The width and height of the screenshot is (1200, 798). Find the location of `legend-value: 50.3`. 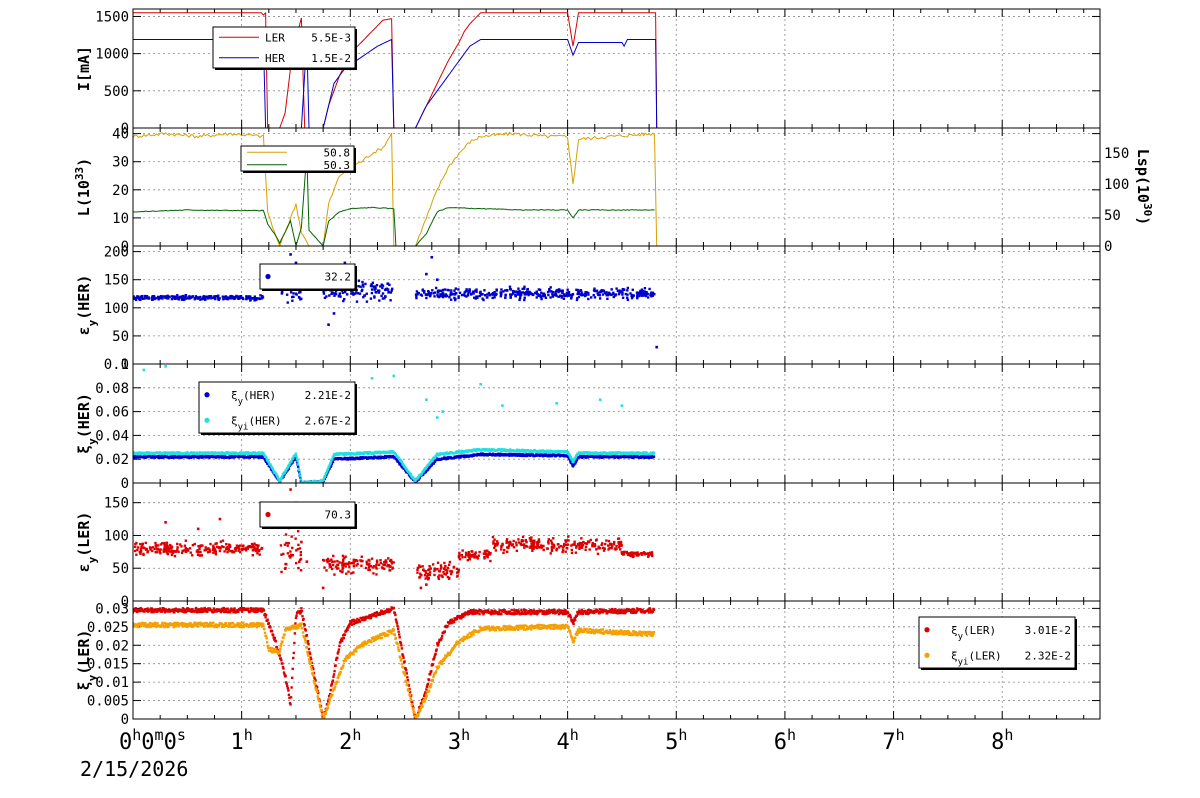

legend-value: 50.3 is located at coordinates (337, 165).